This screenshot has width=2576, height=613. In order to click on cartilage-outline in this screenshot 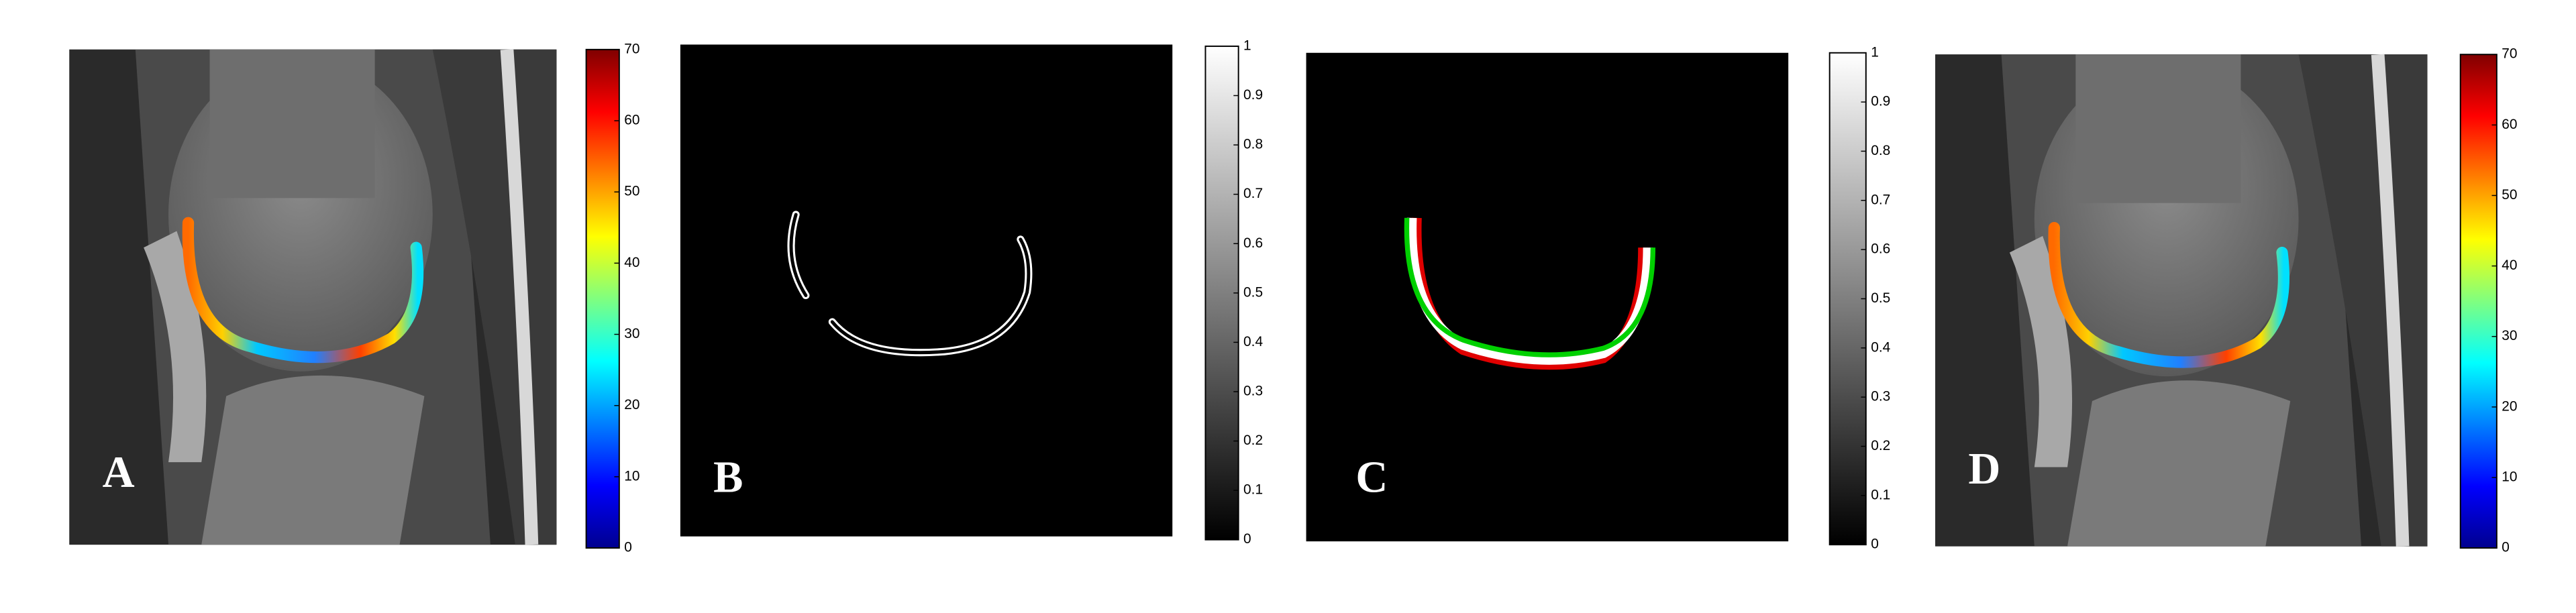, I will do `click(910, 284)`.